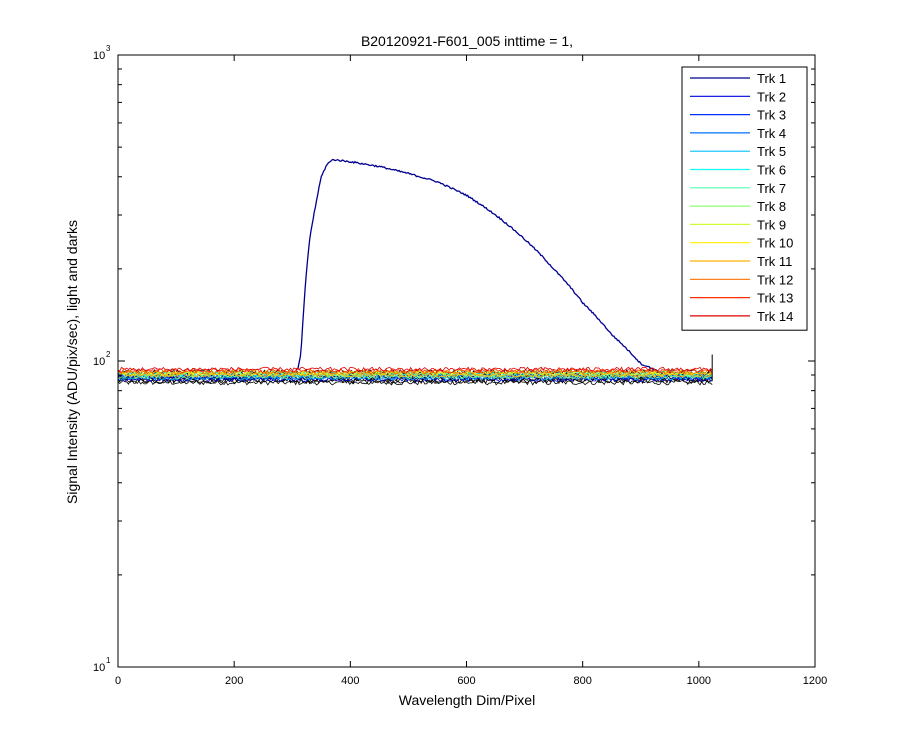  What do you see at coordinates (771, 206) in the screenshot?
I see `legend-label-trk-8: Trk 8` at bounding box center [771, 206].